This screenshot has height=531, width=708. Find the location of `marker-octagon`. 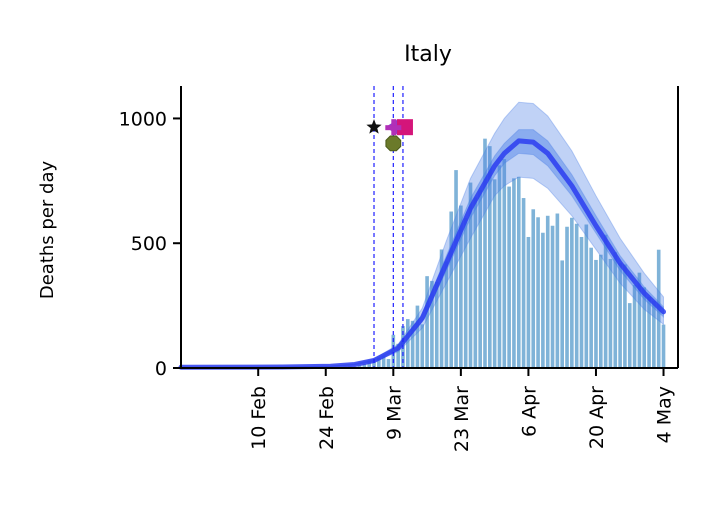

marker-octagon is located at coordinates (393, 143).